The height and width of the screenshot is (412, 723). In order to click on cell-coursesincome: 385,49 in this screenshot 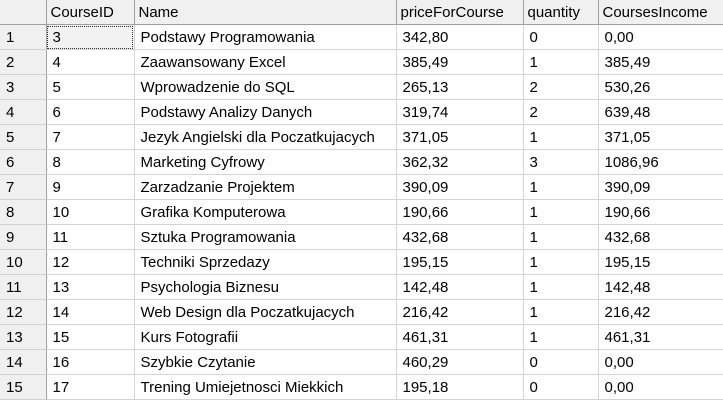, I will do `click(660, 62)`.